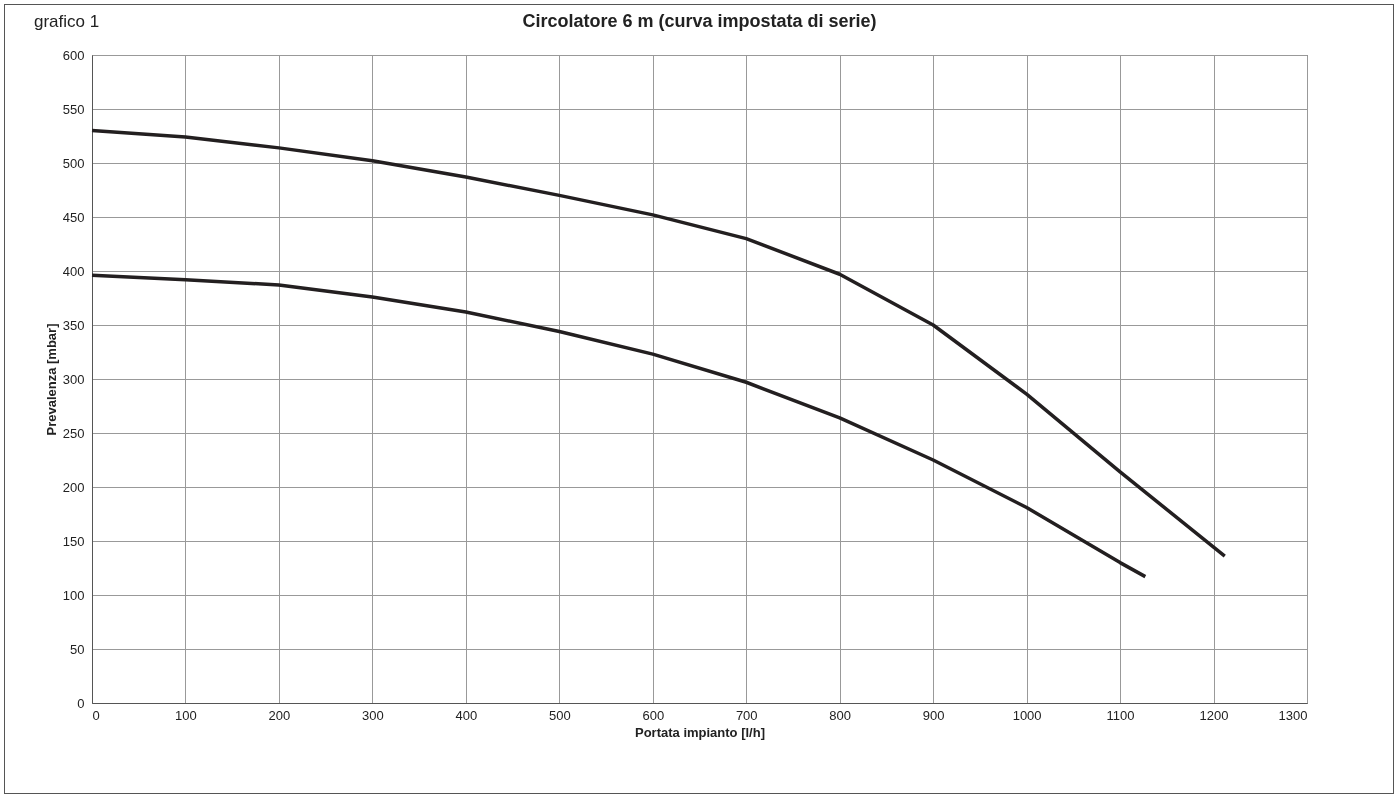 This screenshot has width=1400, height=800. Describe the element at coordinates (81, 703) in the screenshot. I see `y-tick-label: 0` at that location.